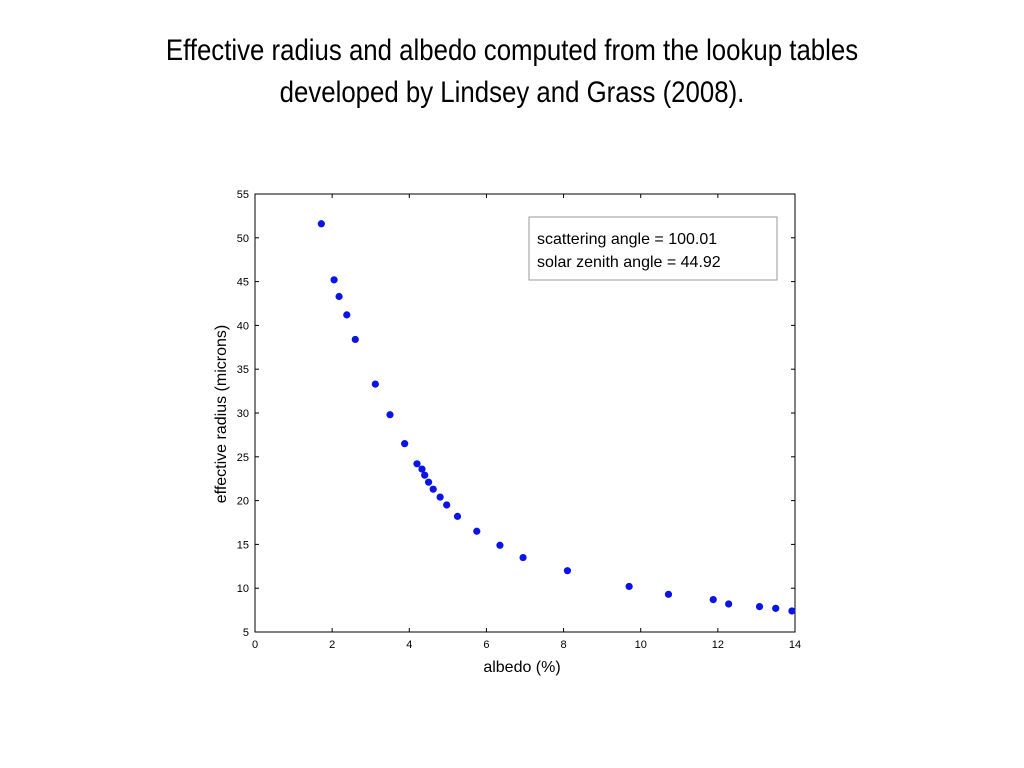 Image resolution: width=1024 pixels, height=768 pixels. I want to click on y-tick-label: 20, so click(243, 502).